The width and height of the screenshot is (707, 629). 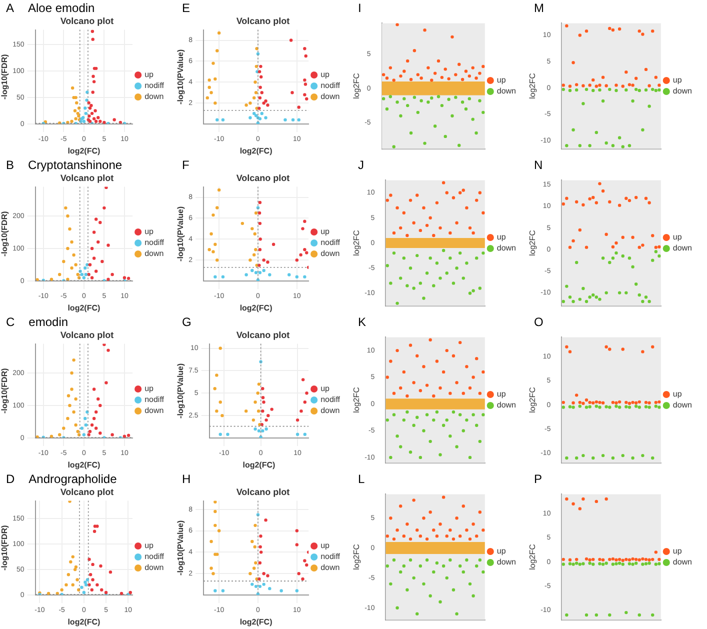 What do you see at coordinates (362, 322) in the screenshot?
I see `text: K` at bounding box center [362, 322].